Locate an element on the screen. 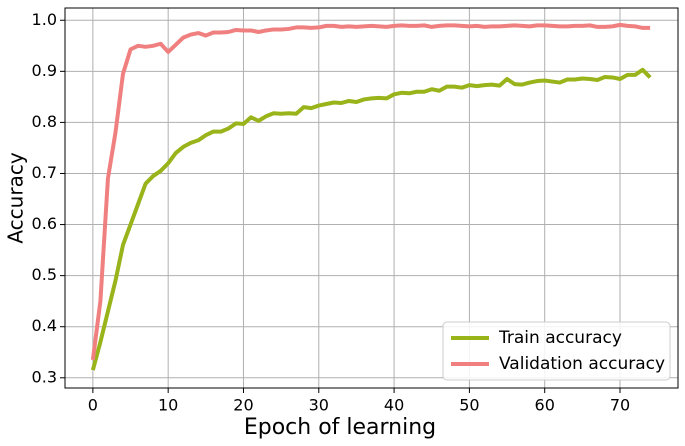  y-tick-label: 0.3 is located at coordinates (44, 376).